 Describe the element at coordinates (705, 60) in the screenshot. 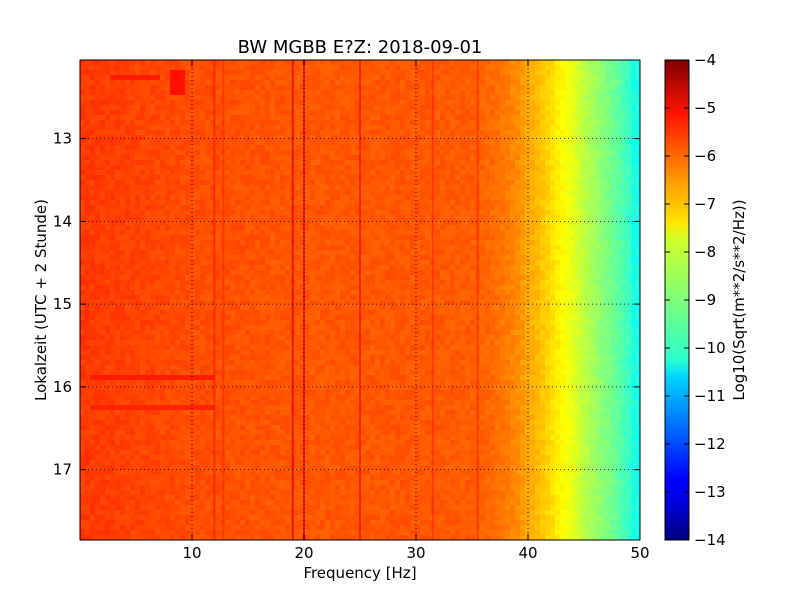

I see `colorbar-tick-label: −4` at that location.